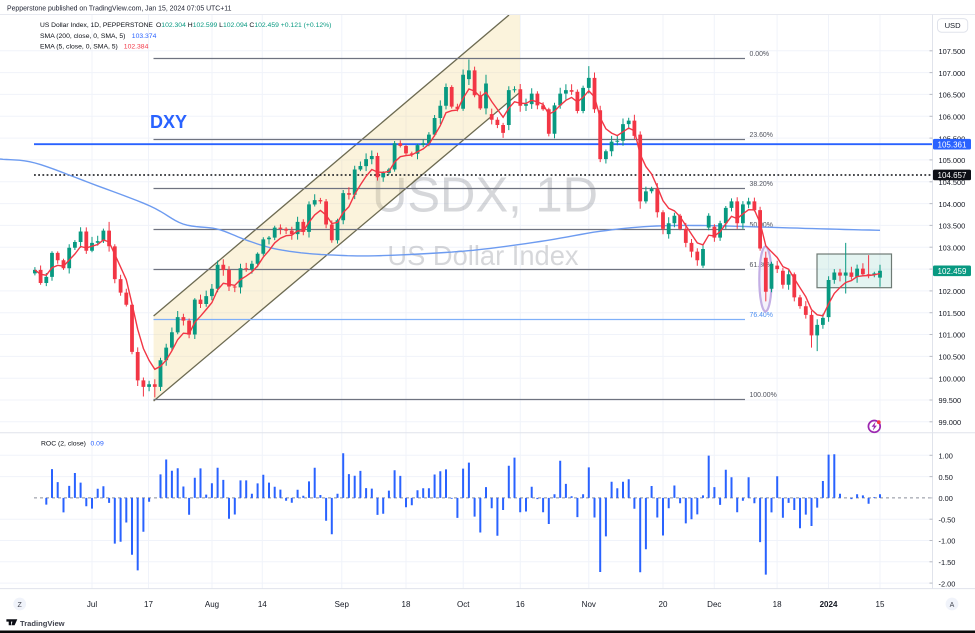 The height and width of the screenshot is (633, 975). What do you see at coordinates (148, 604) in the screenshot?
I see `svg-text: 17` at bounding box center [148, 604].